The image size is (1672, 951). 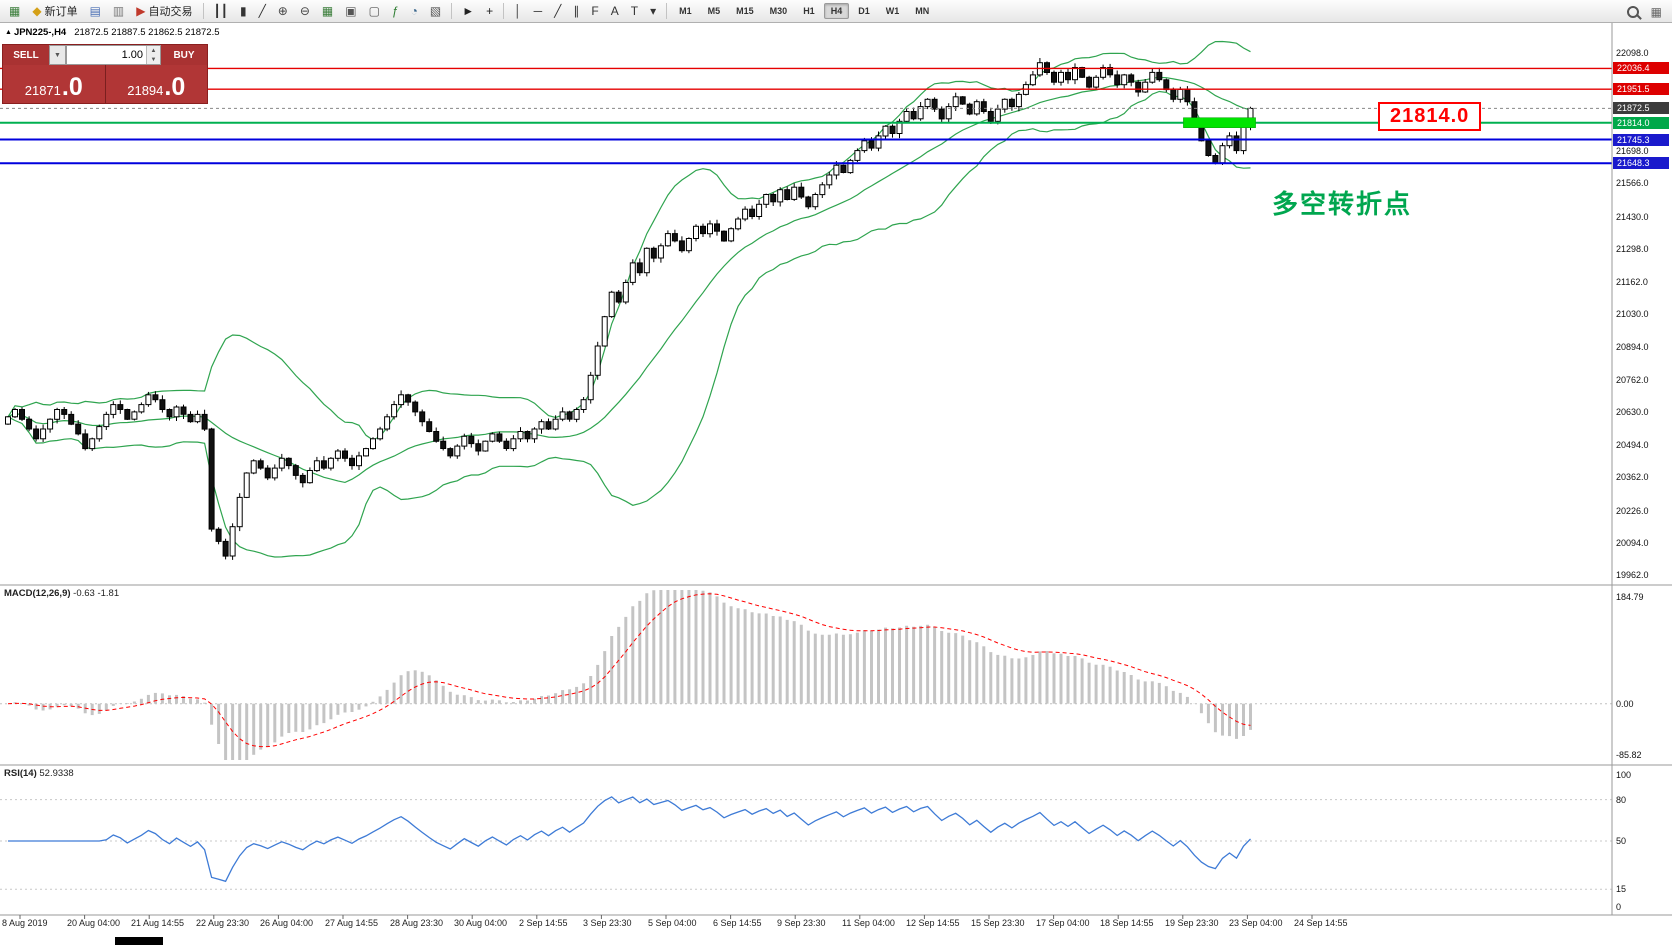 What do you see at coordinates (557, 11) in the screenshot?
I see `trendline-button: ╱` at bounding box center [557, 11].